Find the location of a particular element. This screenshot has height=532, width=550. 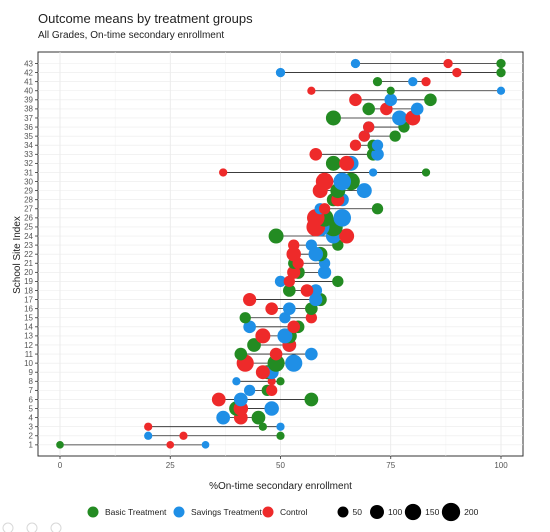

y-tick-label: 19 is located at coordinates (28, 281).